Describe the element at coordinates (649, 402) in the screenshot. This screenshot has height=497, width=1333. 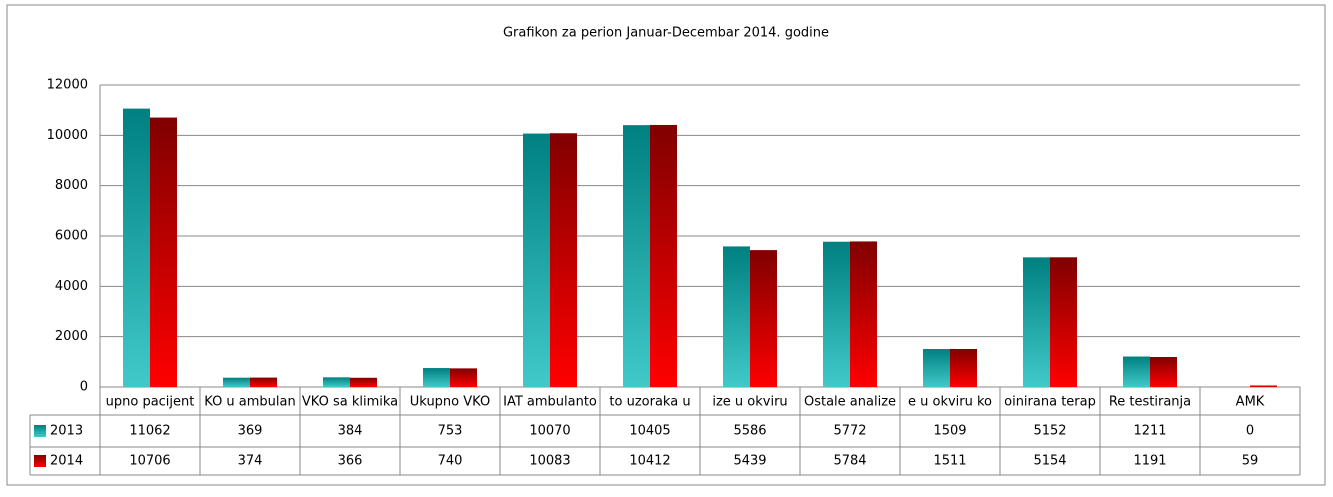
I see `x-tick-label: to uzoraka u` at that location.